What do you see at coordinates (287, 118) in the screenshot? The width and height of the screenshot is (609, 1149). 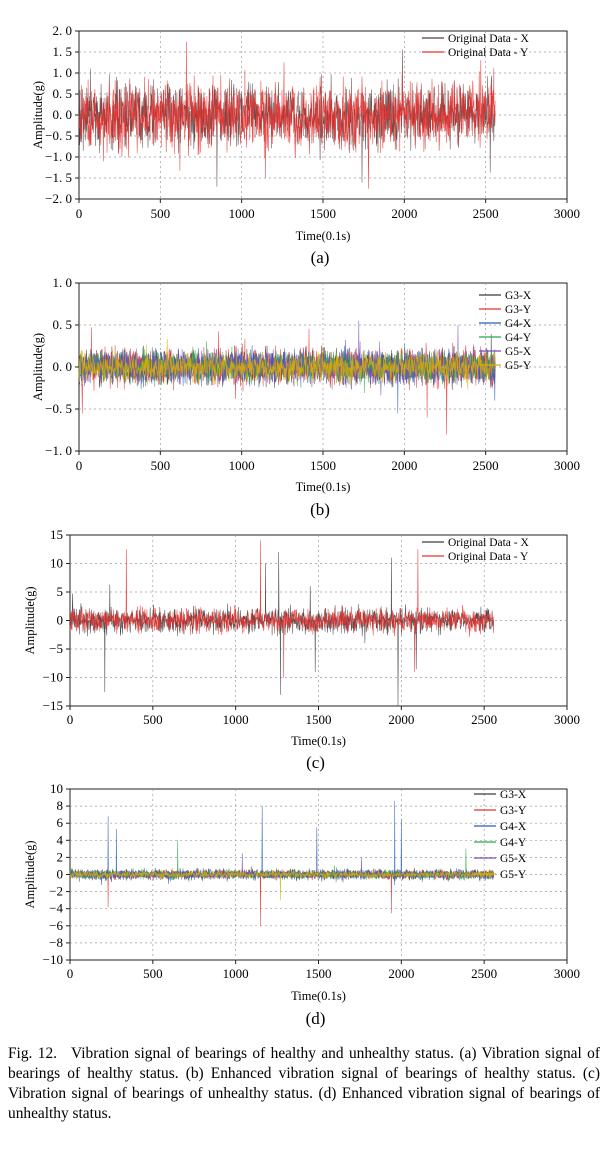 I see `series-line-original-data-x` at bounding box center [287, 118].